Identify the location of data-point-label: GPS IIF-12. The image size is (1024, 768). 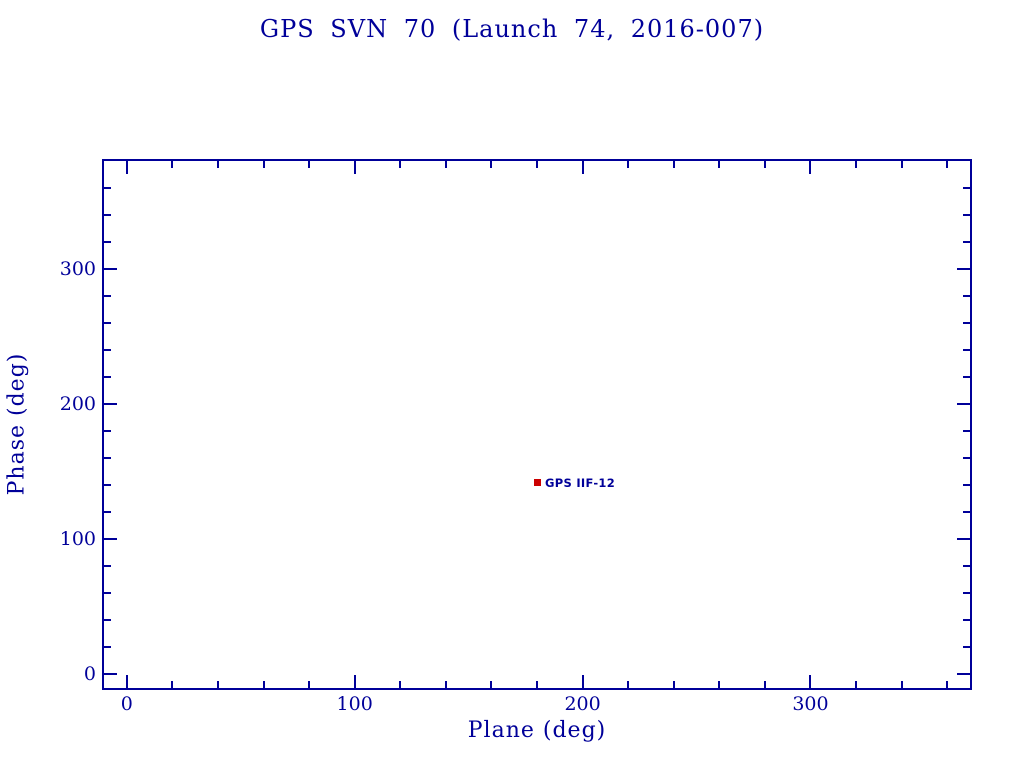
(580, 482).